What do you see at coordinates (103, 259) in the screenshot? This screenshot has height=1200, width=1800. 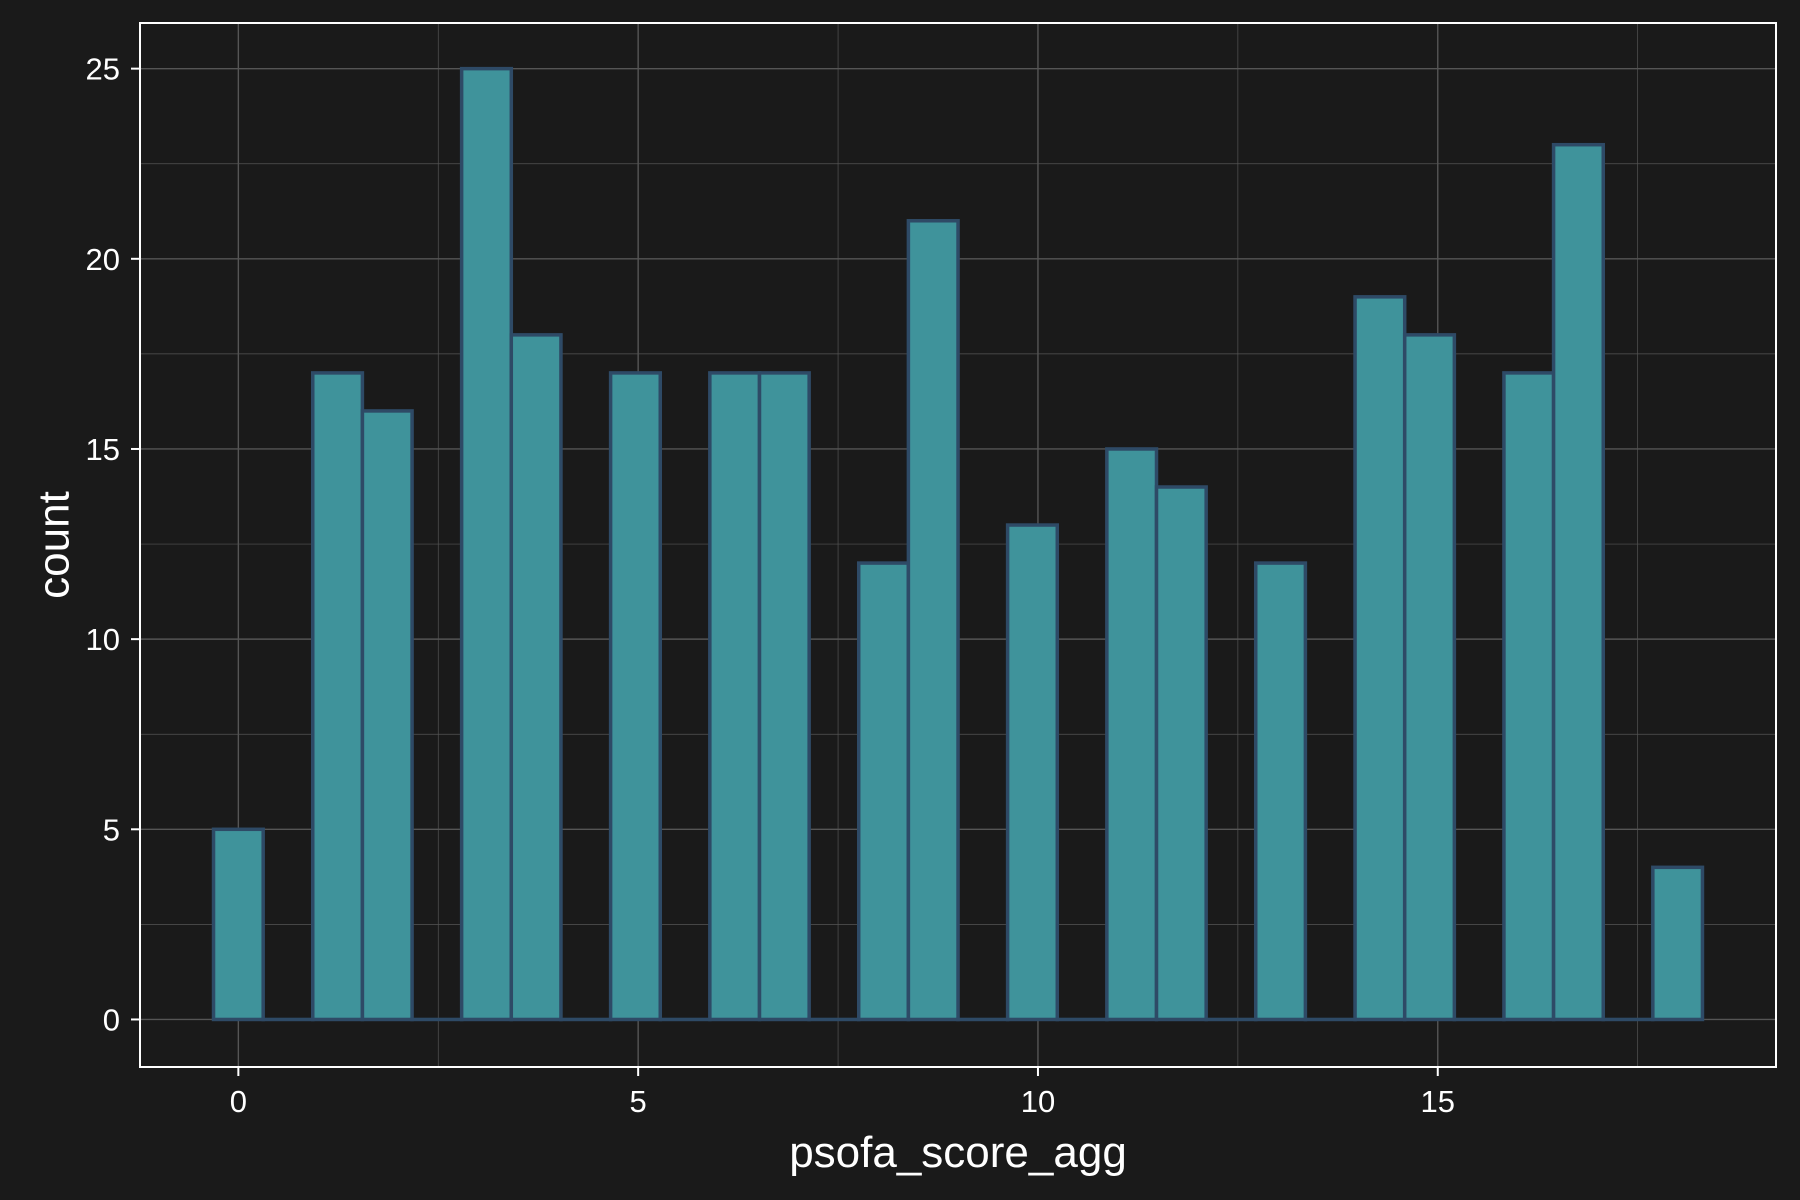 I see `y-tick-label: 20` at bounding box center [103, 259].